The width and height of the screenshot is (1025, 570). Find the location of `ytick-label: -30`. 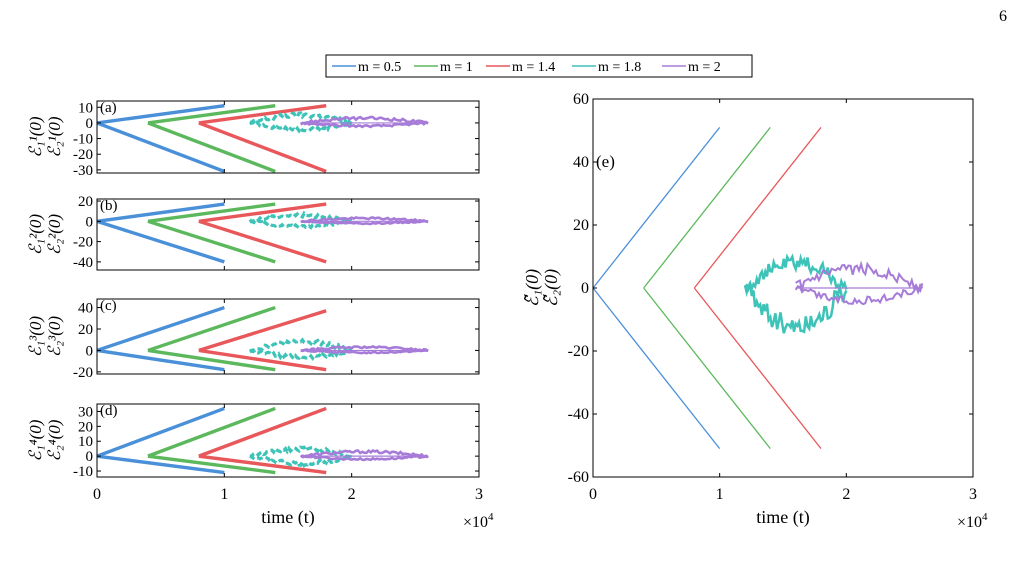

ytick-label: -30 is located at coordinates (83, 171).